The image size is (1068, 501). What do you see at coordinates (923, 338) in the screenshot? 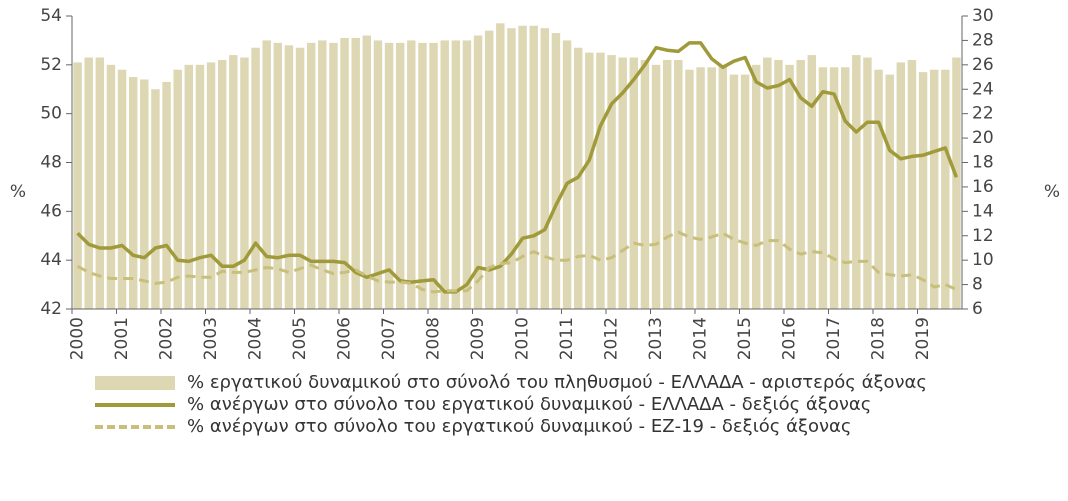
I see `x-tick-label: 2019` at bounding box center [923, 338].